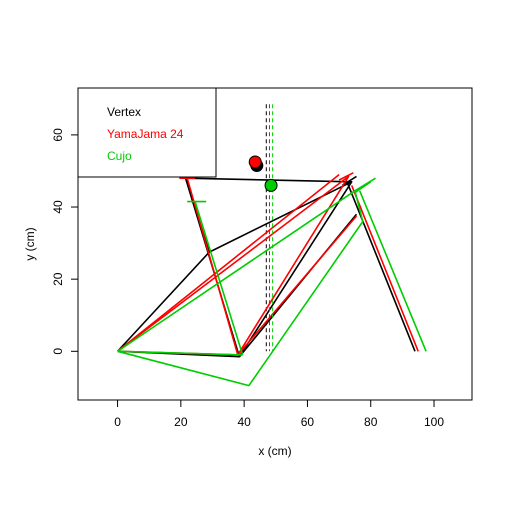 Image resolution: width=512 pixels, height=512 pixels. Describe the element at coordinates (244, 422) in the screenshot. I see `x-tick-label: 40` at that location.